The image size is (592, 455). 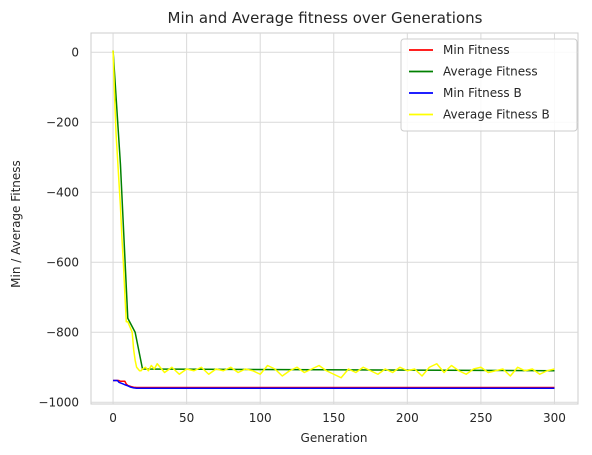 What do you see at coordinates (334, 438) in the screenshot?
I see `x-axis-label: Generation` at bounding box center [334, 438].